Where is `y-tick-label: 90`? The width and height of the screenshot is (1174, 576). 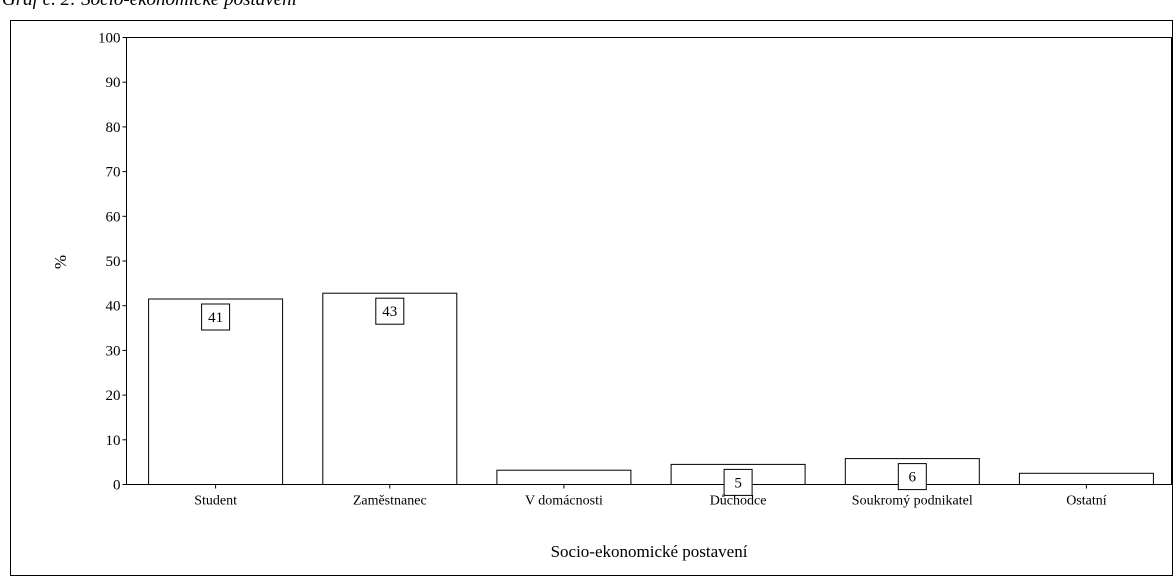 y-tick-label: 90 is located at coordinates (113, 83).